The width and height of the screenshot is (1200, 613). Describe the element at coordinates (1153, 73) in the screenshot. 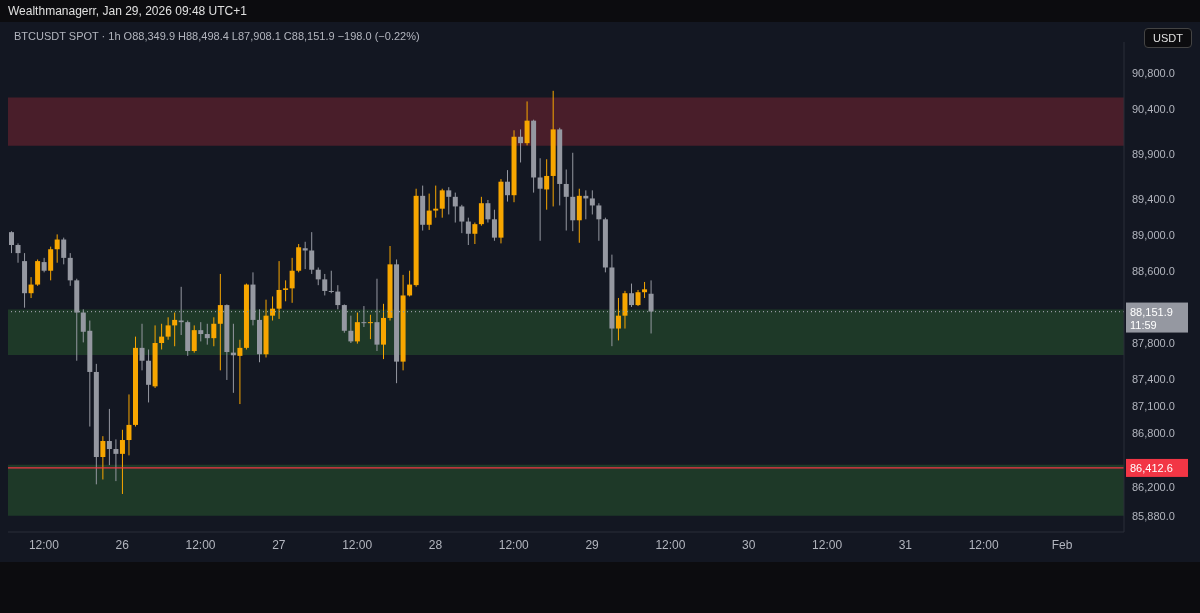

I see `y-tick-label: 90,800.0` at that location.